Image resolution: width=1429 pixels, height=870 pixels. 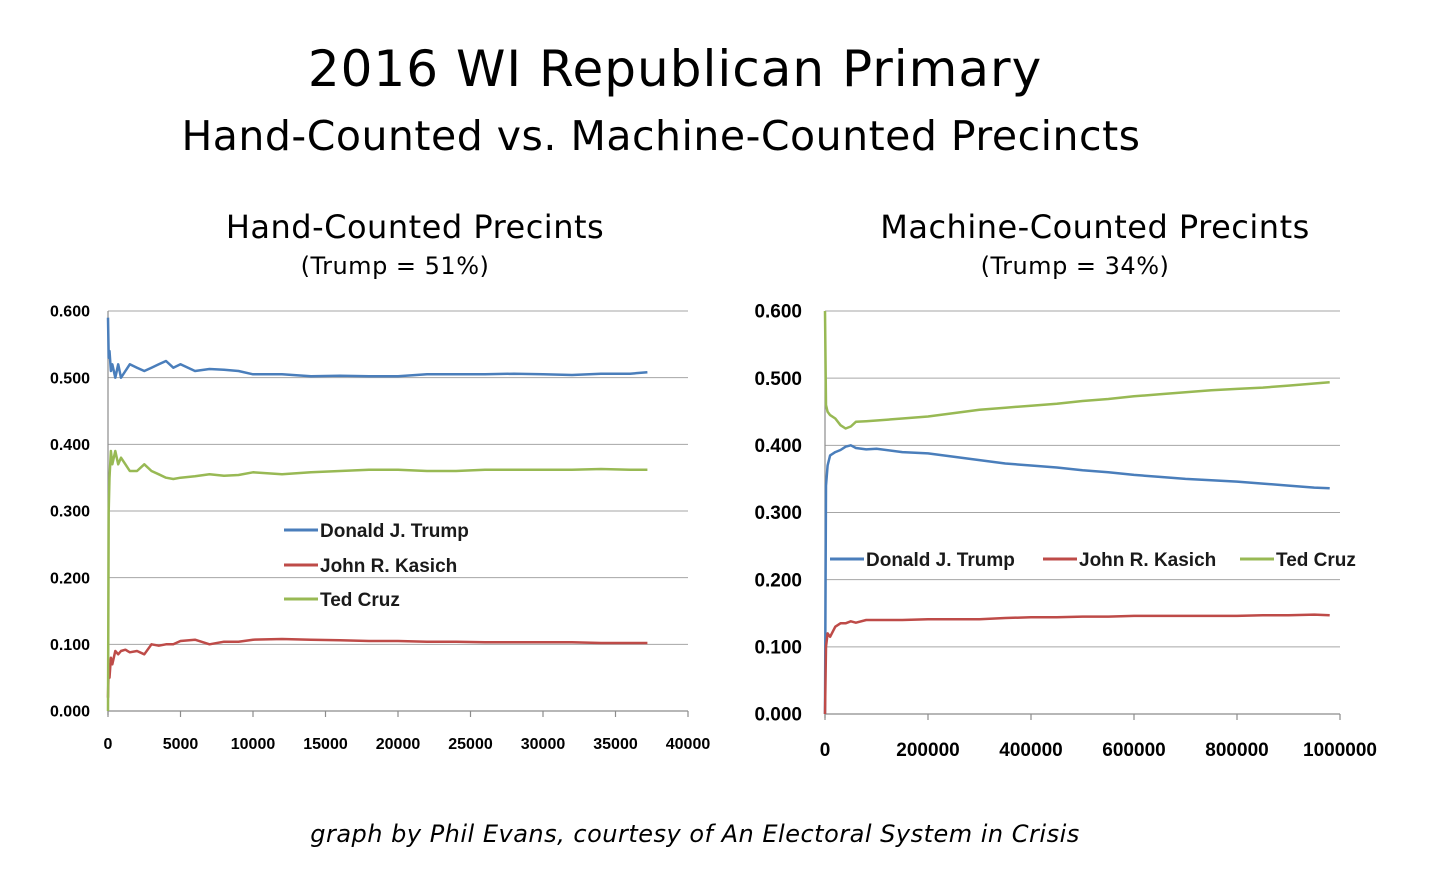 What do you see at coordinates (1147, 560) in the screenshot?
I see `right-legend-label: John R. Kasich` at bounding box center [1147, 560].